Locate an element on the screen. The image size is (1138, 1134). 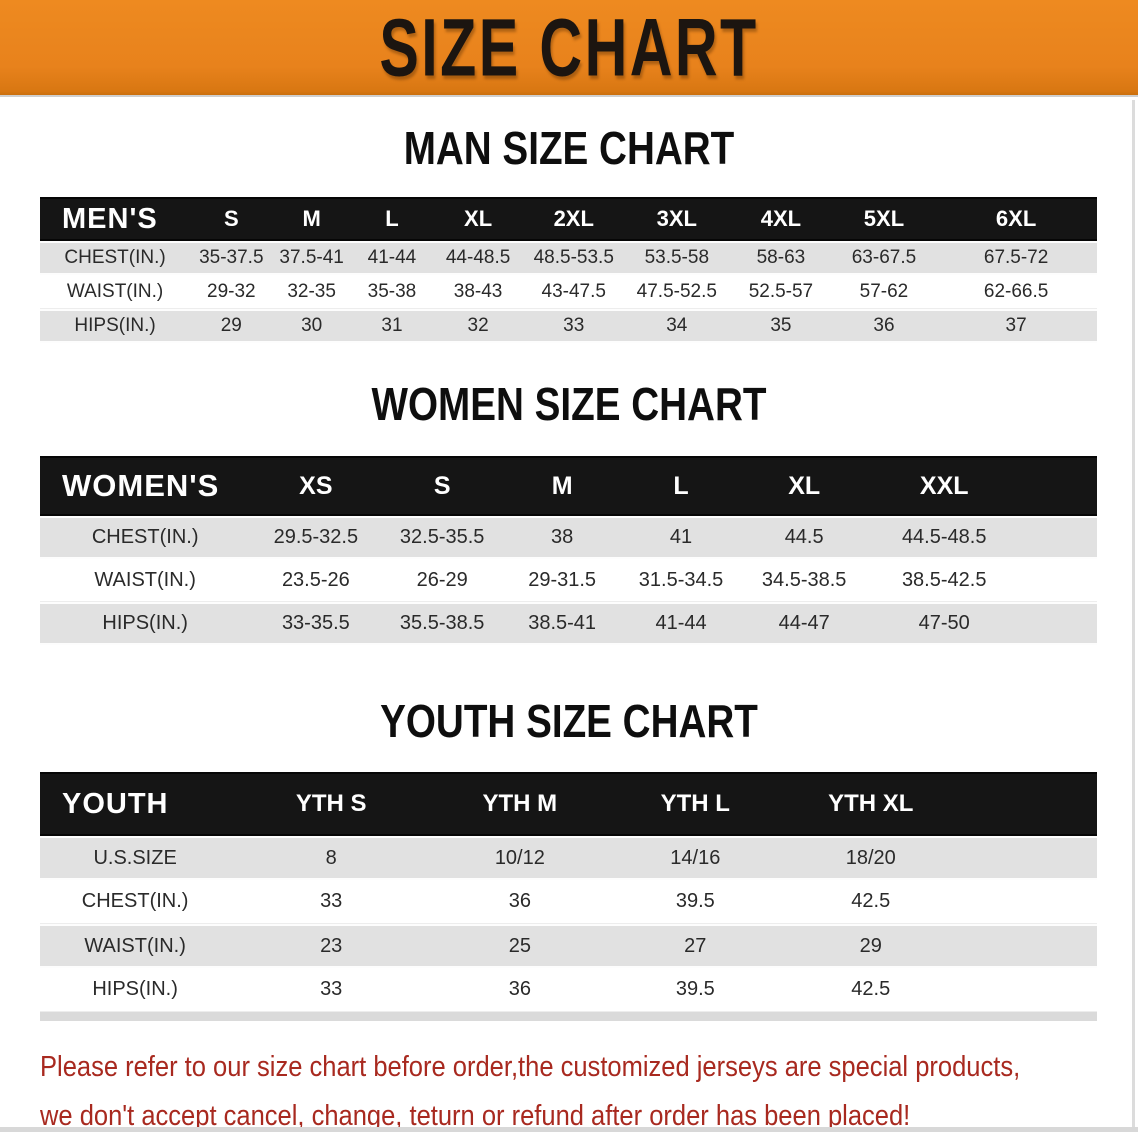
size-value: 52.5-57 is located at coordinates (781, 292).